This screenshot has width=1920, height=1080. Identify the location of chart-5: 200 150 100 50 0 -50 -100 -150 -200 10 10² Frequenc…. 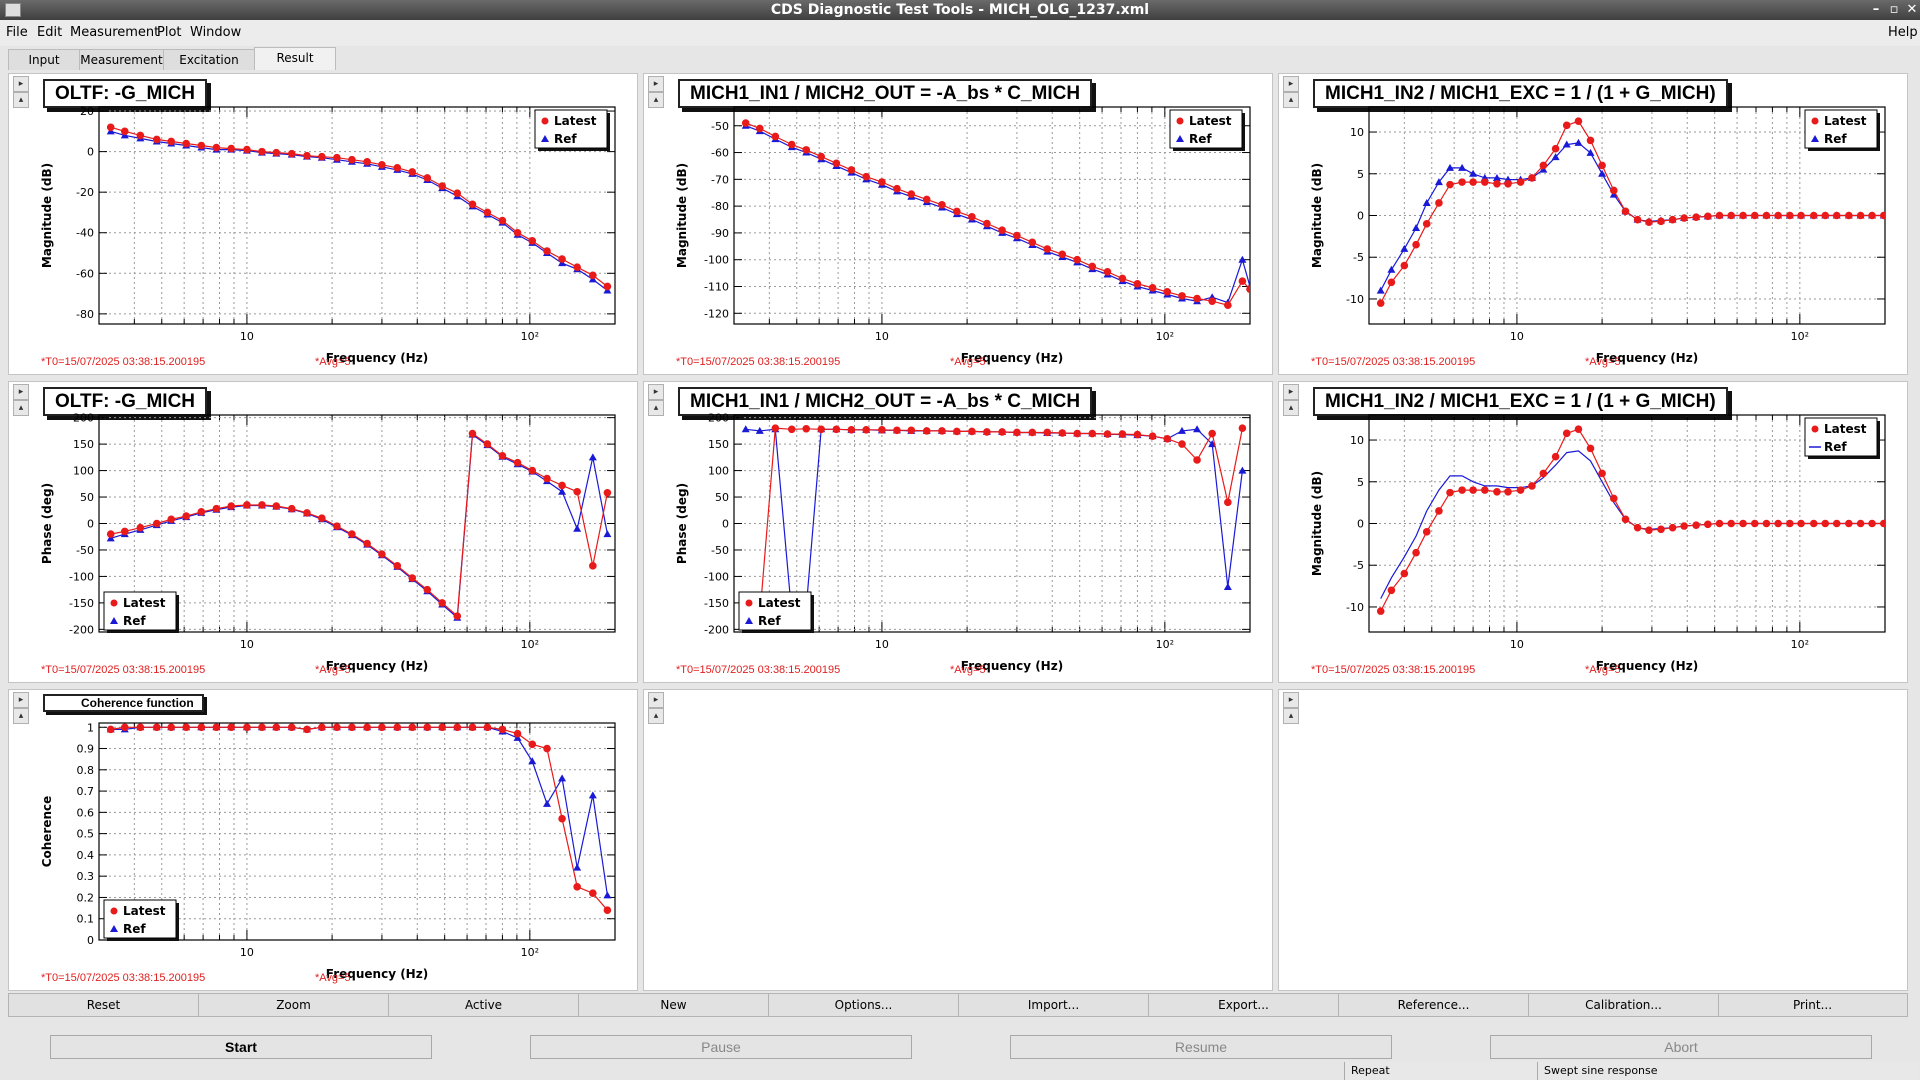
(963, 542).